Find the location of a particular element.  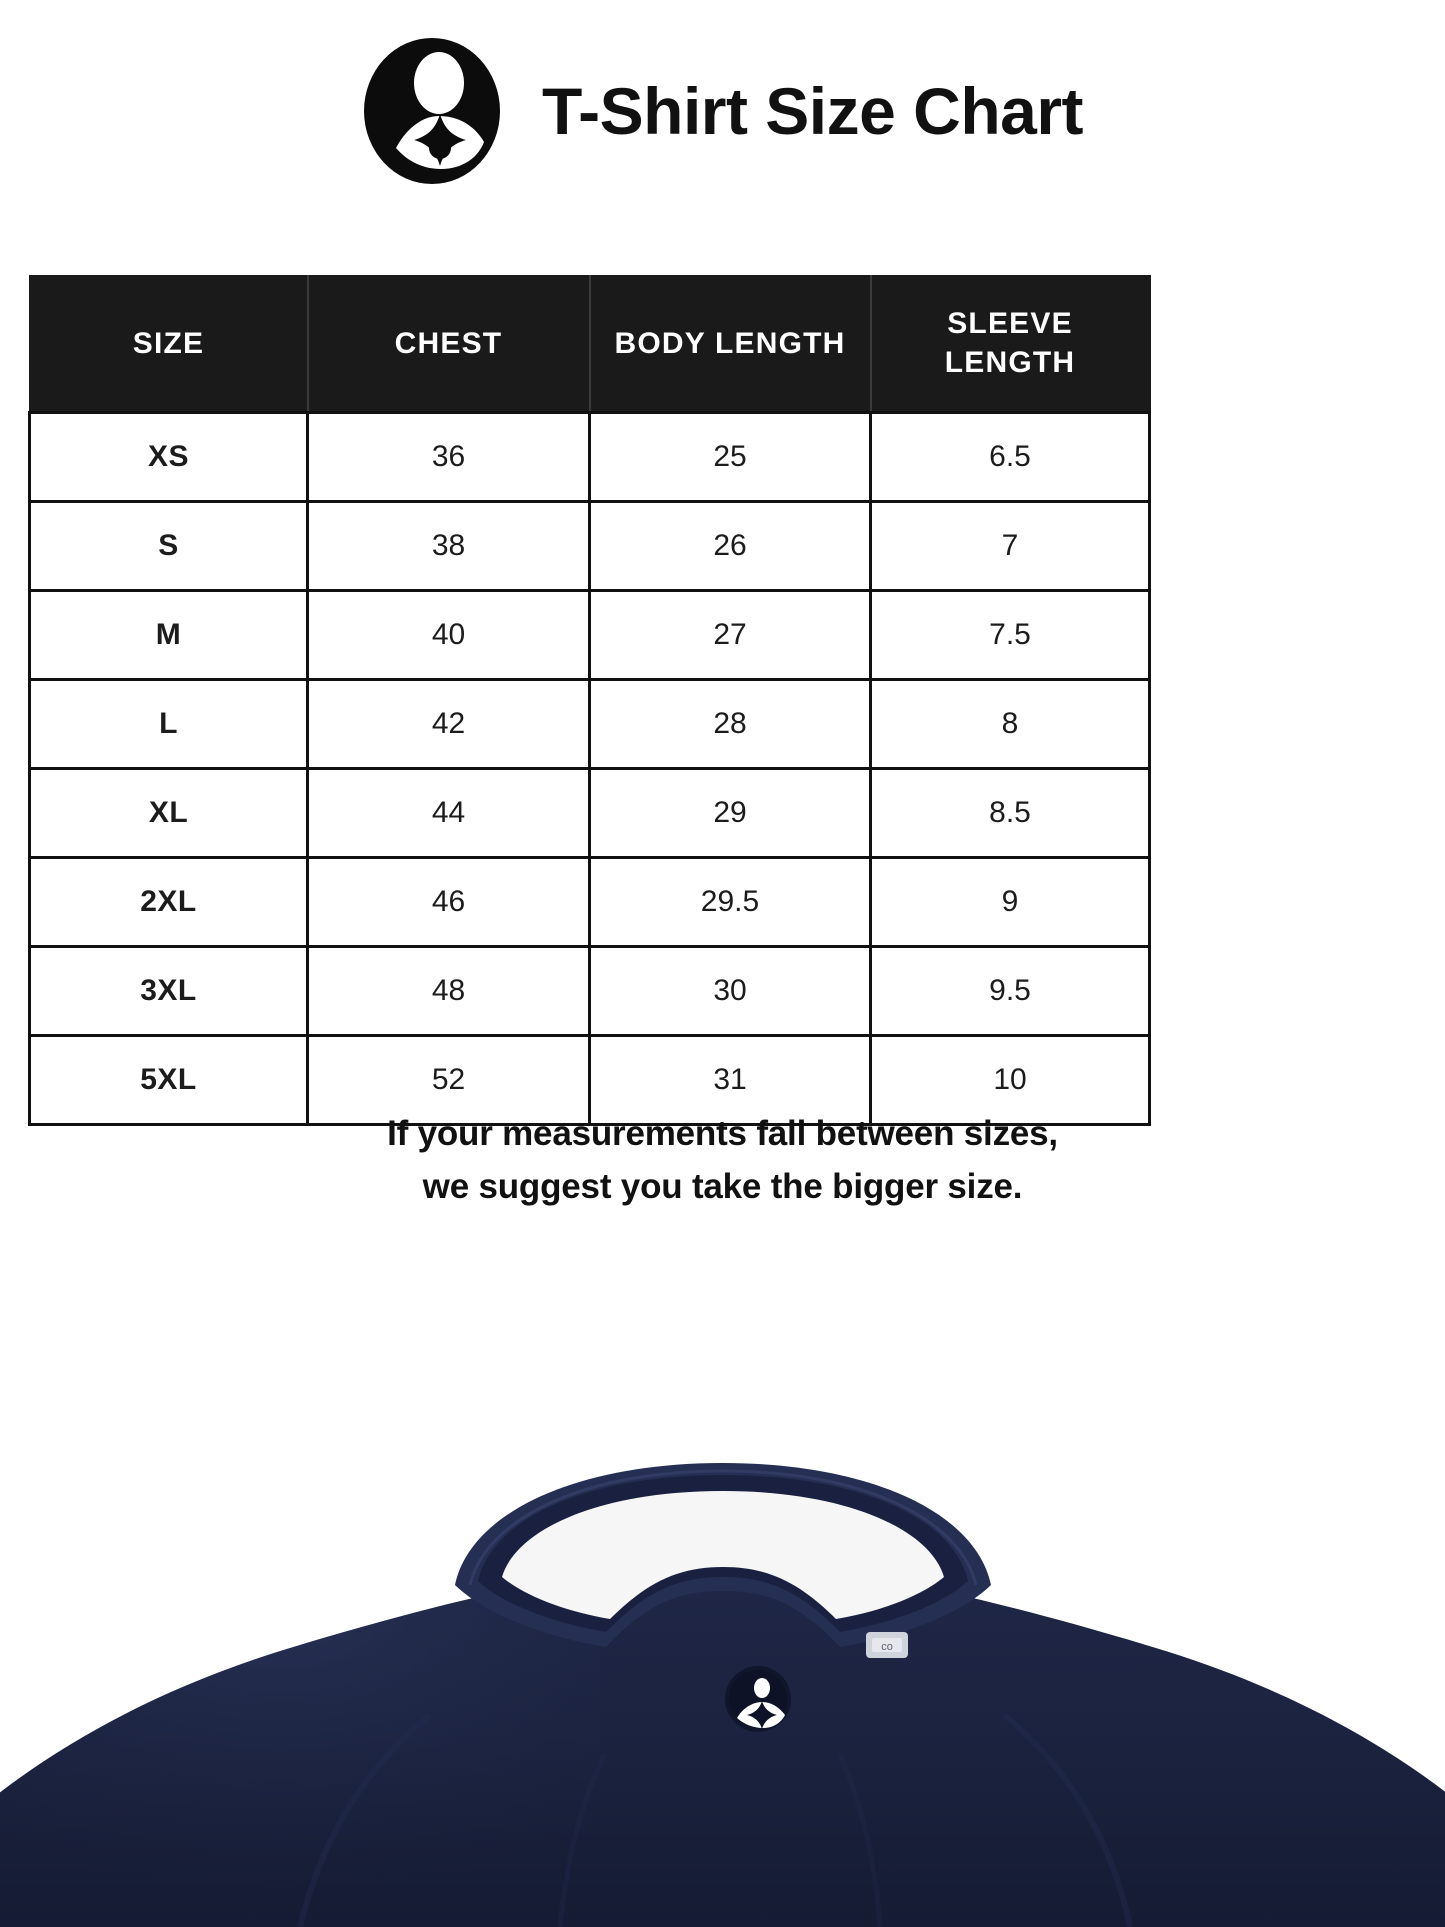

page-header: T-Shirt Size Chart is located at coordinates (722, 111).